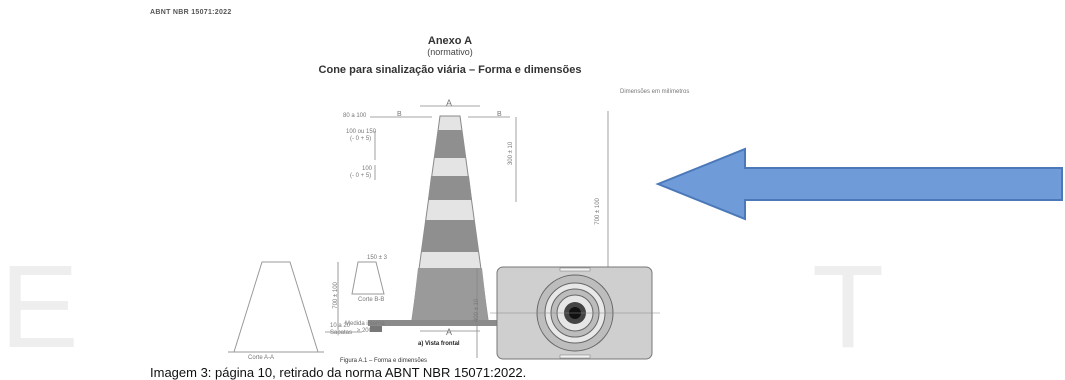  Describe the element at coordinates (450, 52) in the screenshot. I see `annex-type: (normativo)` at that location.